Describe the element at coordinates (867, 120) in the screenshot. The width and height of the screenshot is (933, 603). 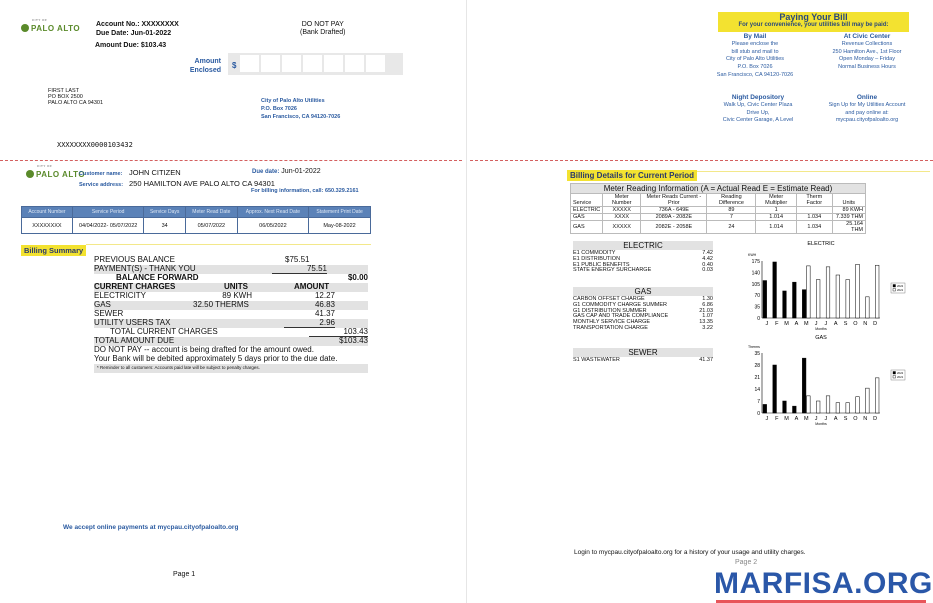
I see `pay-online-link: mycpau.cityofpaloalto.org` at that location.